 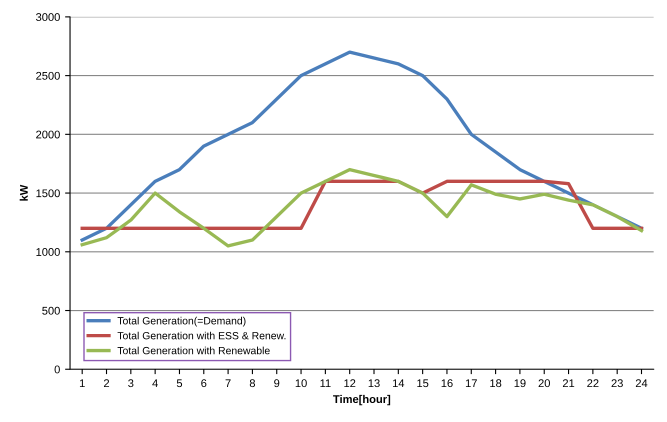 What do you see at coordinates (374, 383) in the screenshot?
I see `x-tick-label: 13` at bounding box center [374, 383].